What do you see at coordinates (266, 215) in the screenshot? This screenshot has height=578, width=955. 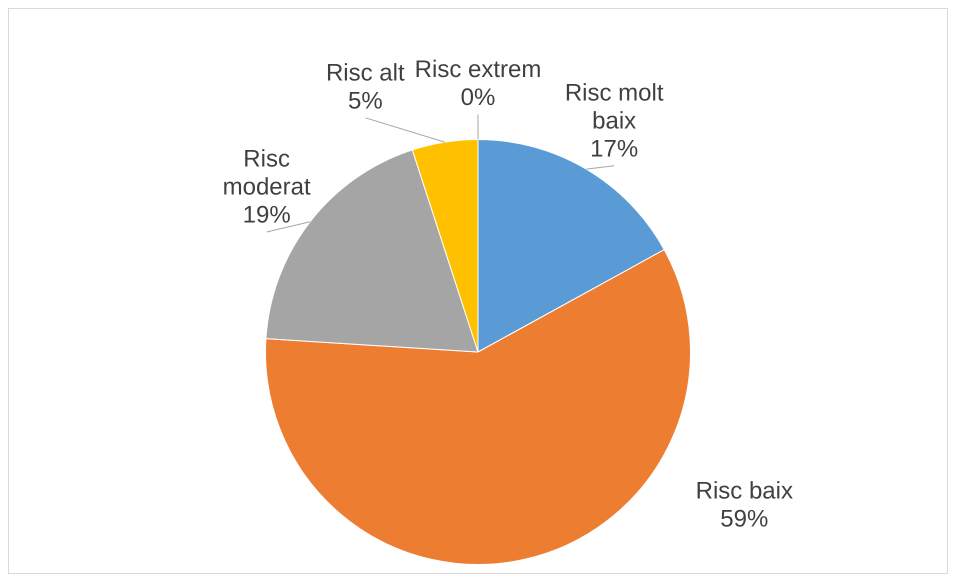 I see `data-label: 19%` at bounding box center [266, 215].